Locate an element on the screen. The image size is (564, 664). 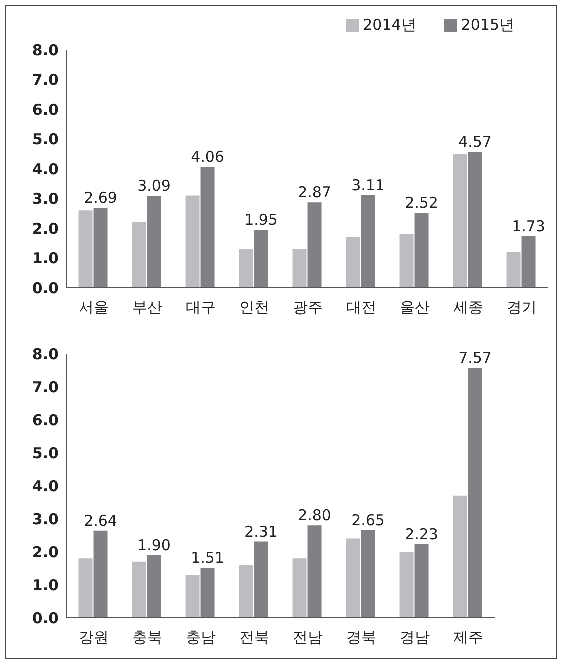
data-label: 3.11 is located at coordinates (368, 185).